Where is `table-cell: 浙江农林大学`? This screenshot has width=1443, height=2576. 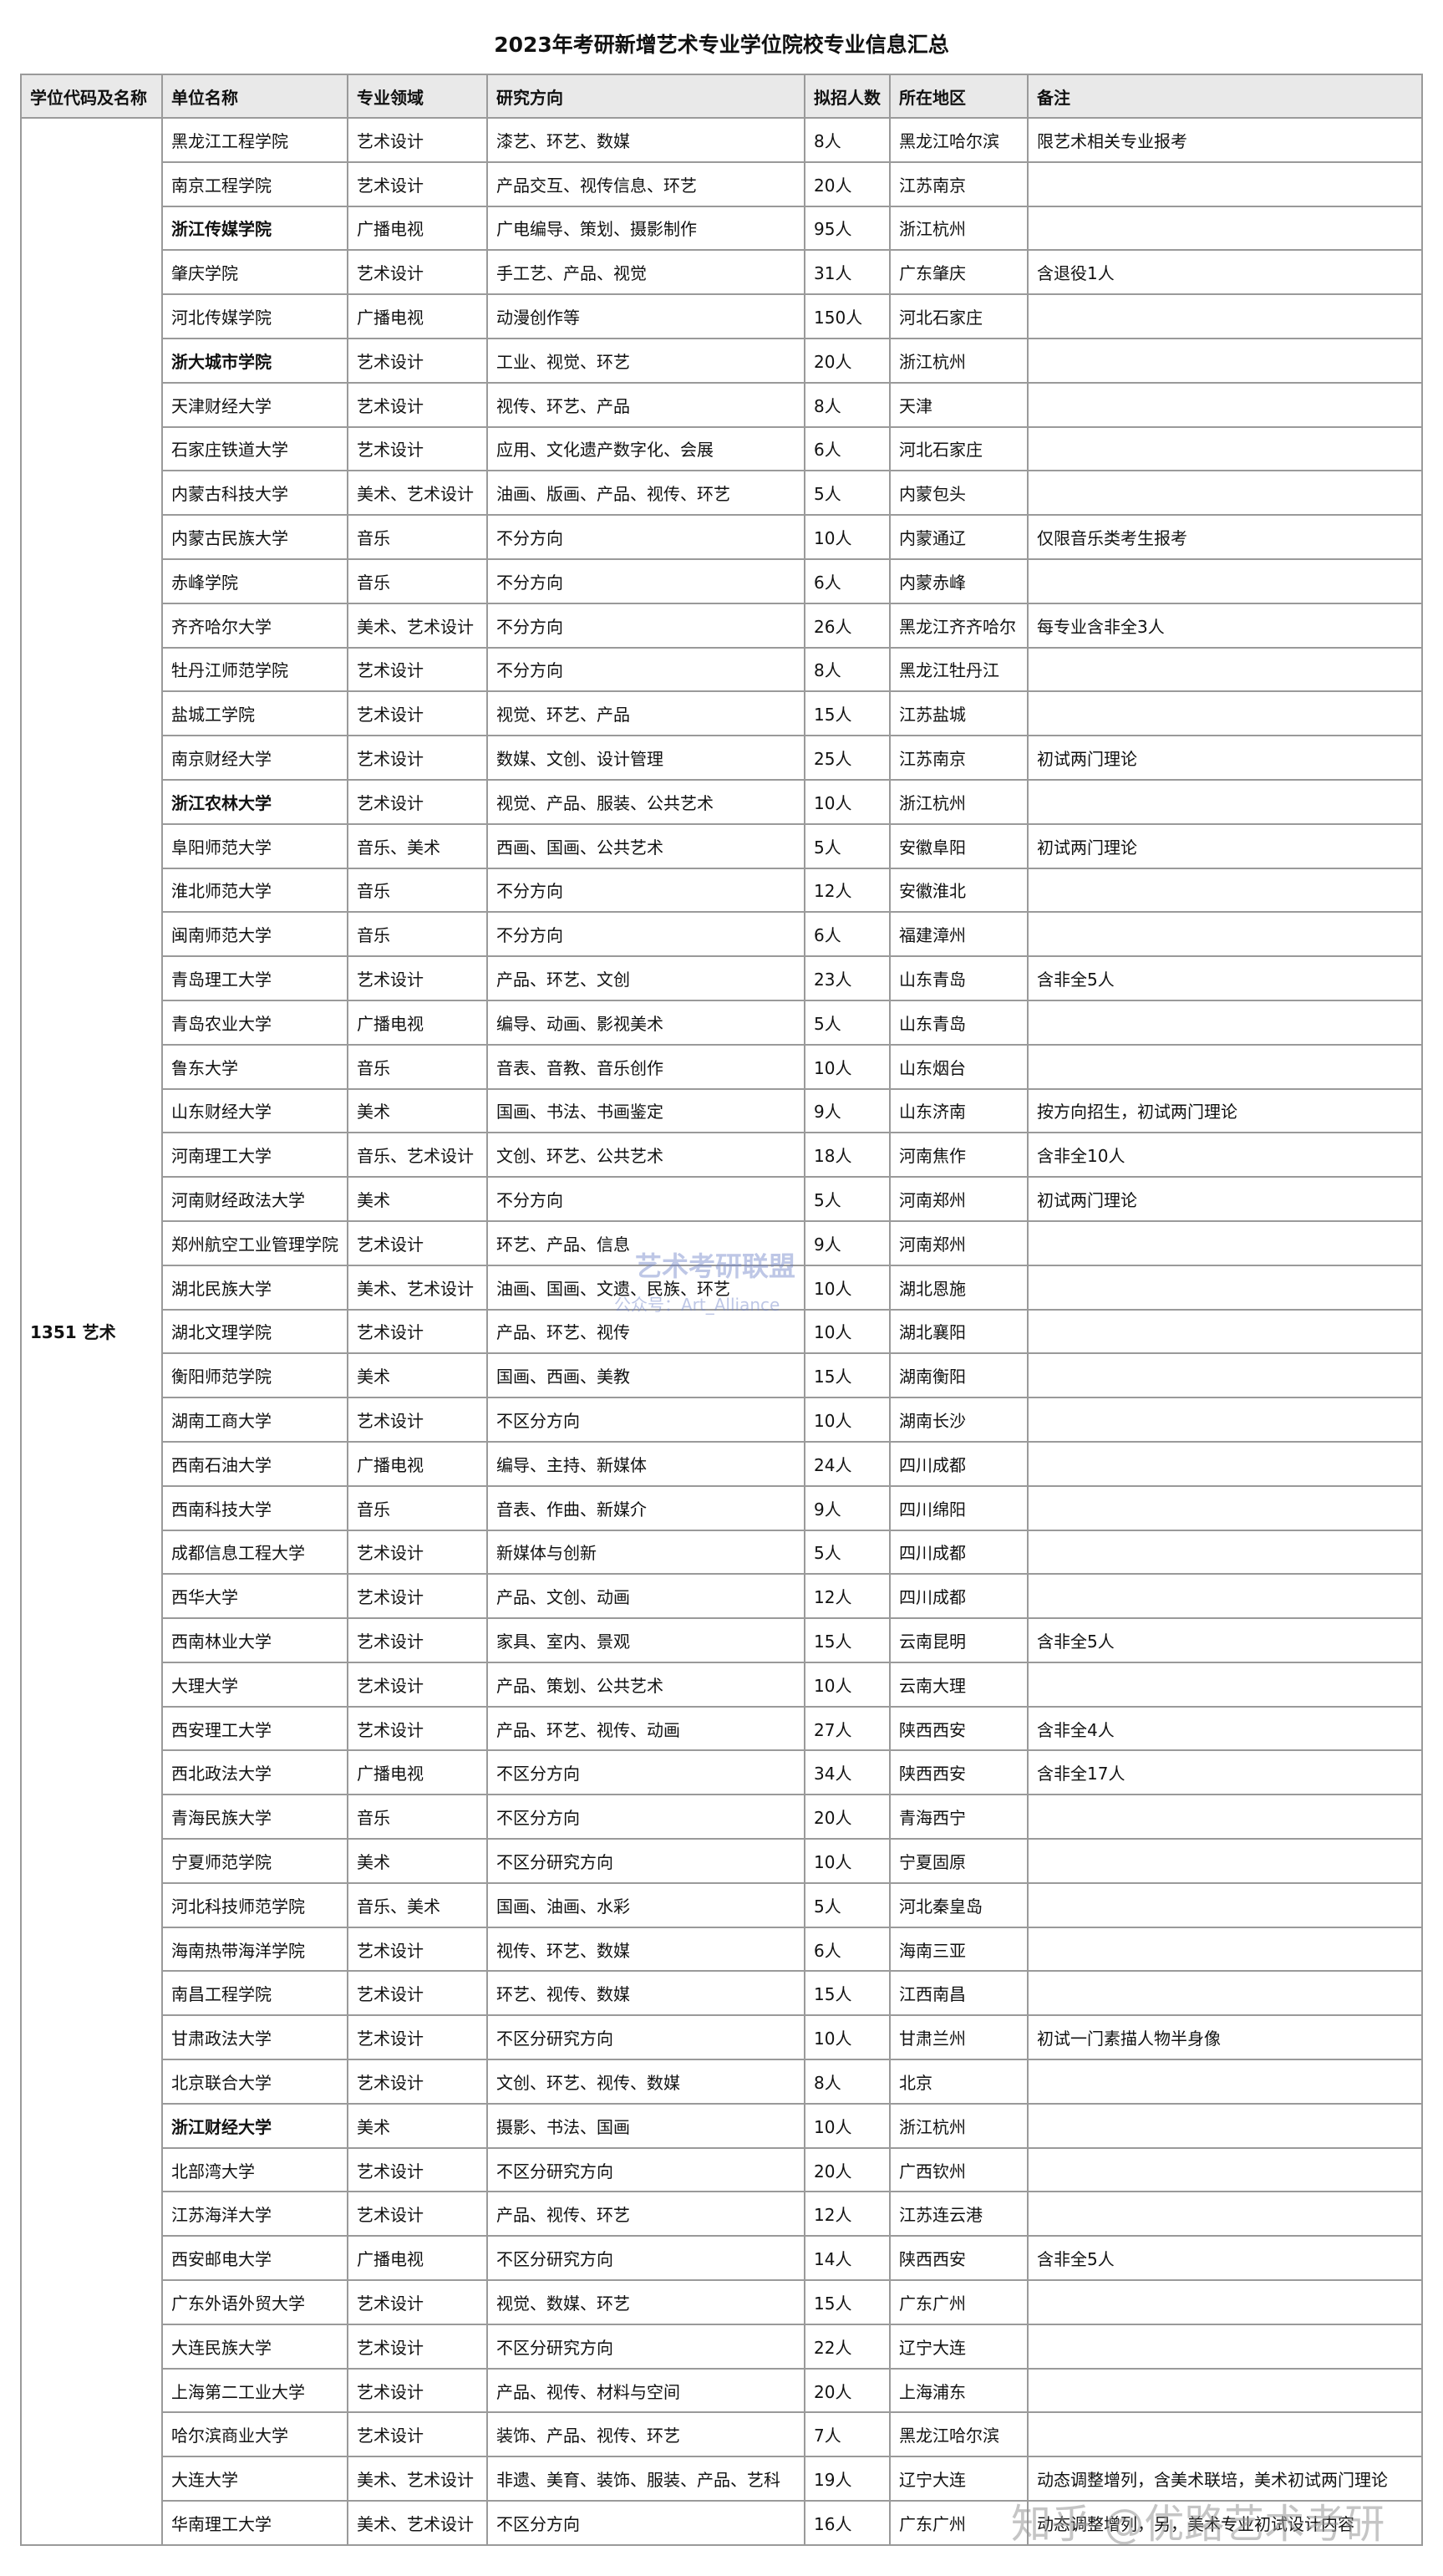 table-cell: 浙江农林大学 is located at coordinates (254, 801).